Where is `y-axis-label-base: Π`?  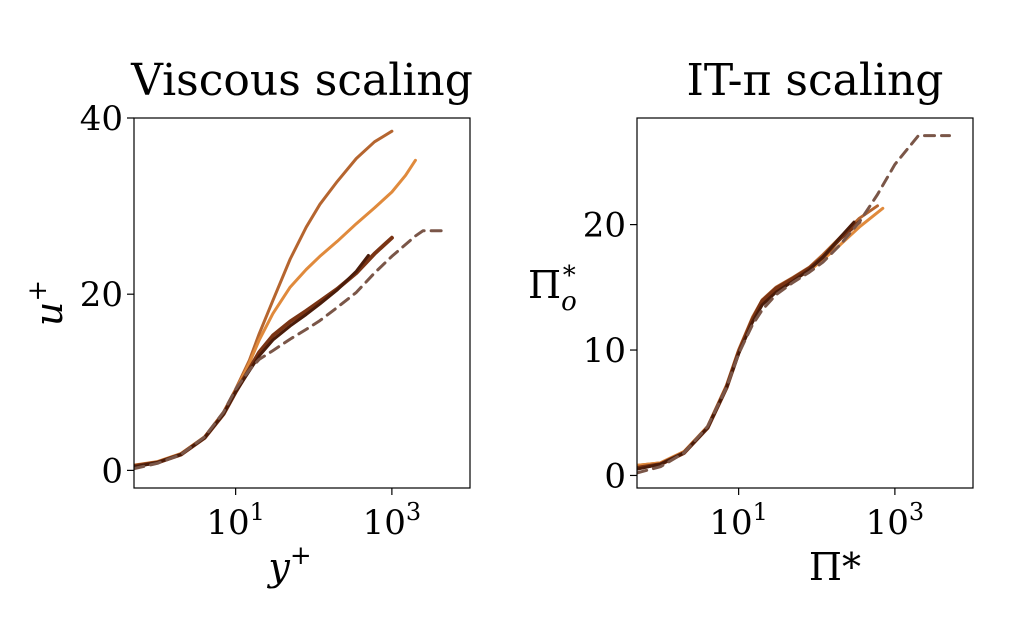
y-axis-label-base: Π is located at coordinates (544, 285).